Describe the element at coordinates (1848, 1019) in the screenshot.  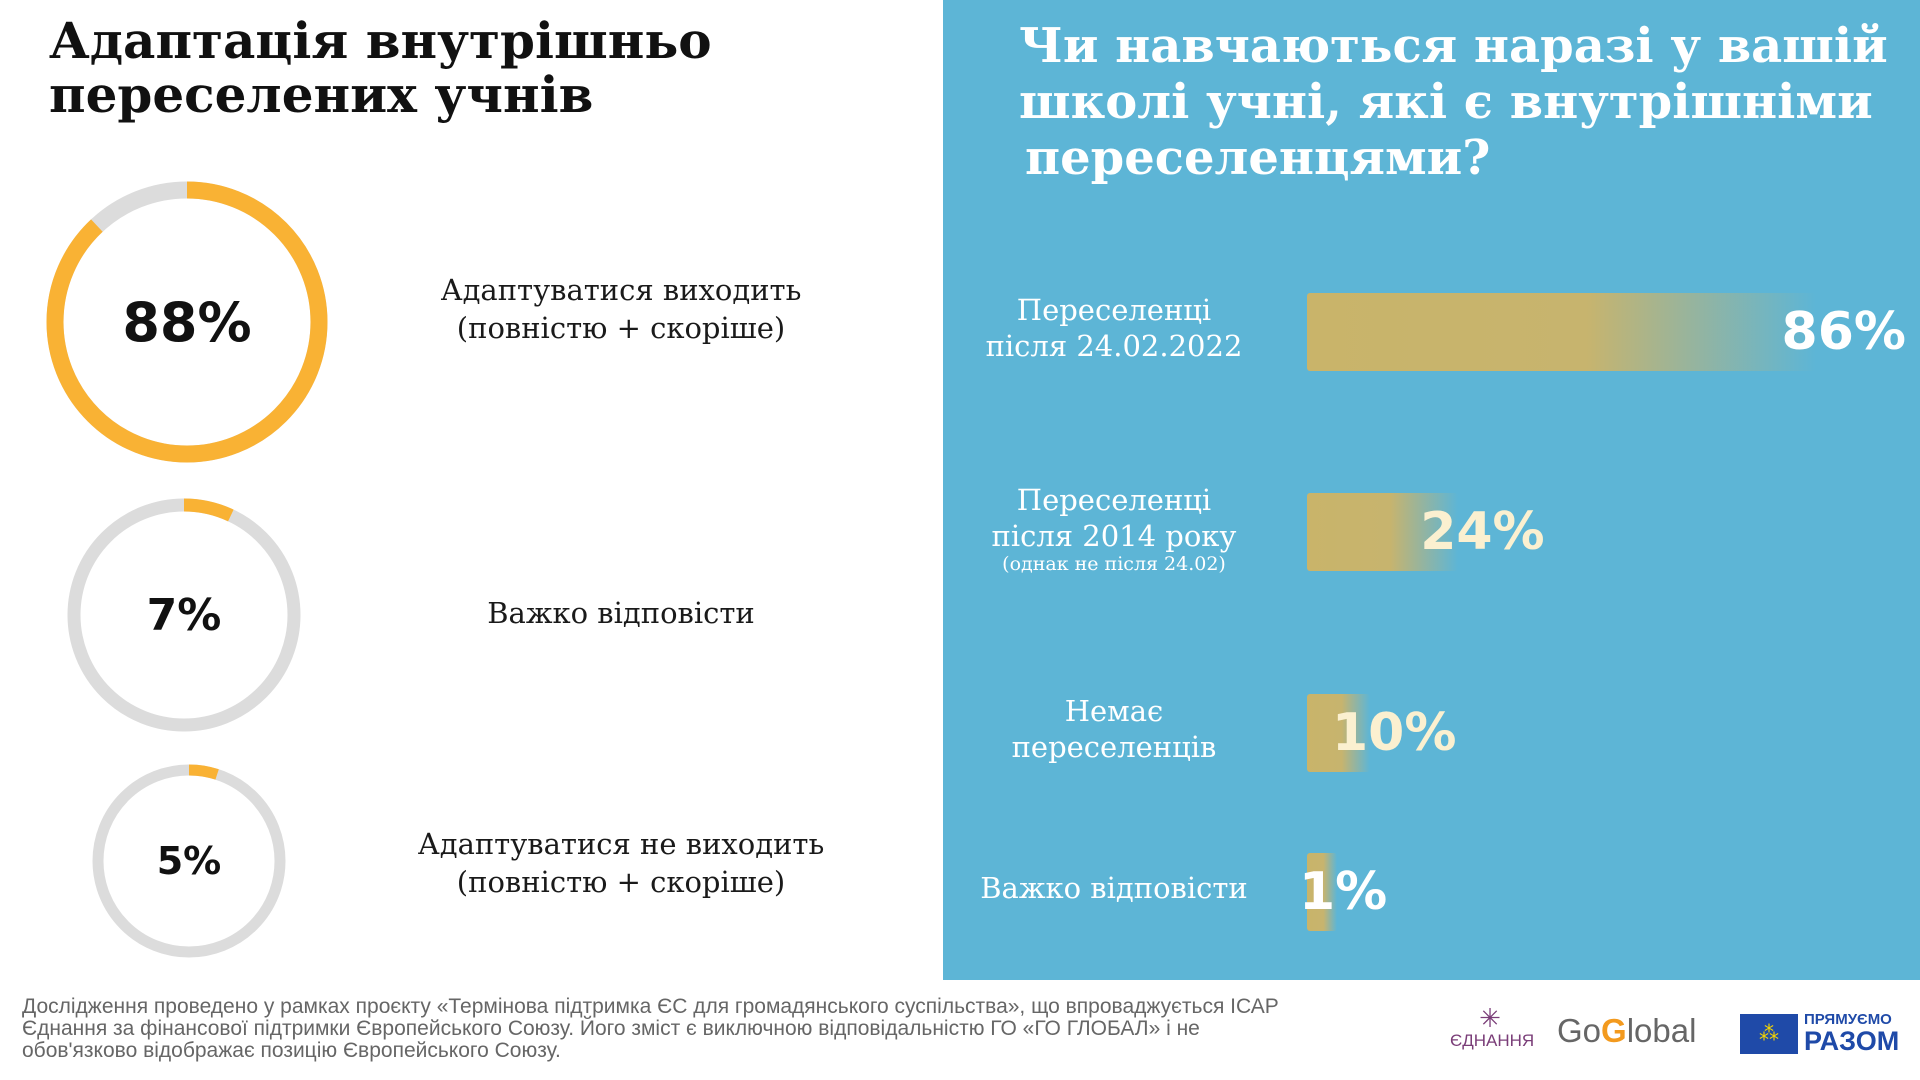
I see `logo-text: ПРЯМУЄМО` at that location.